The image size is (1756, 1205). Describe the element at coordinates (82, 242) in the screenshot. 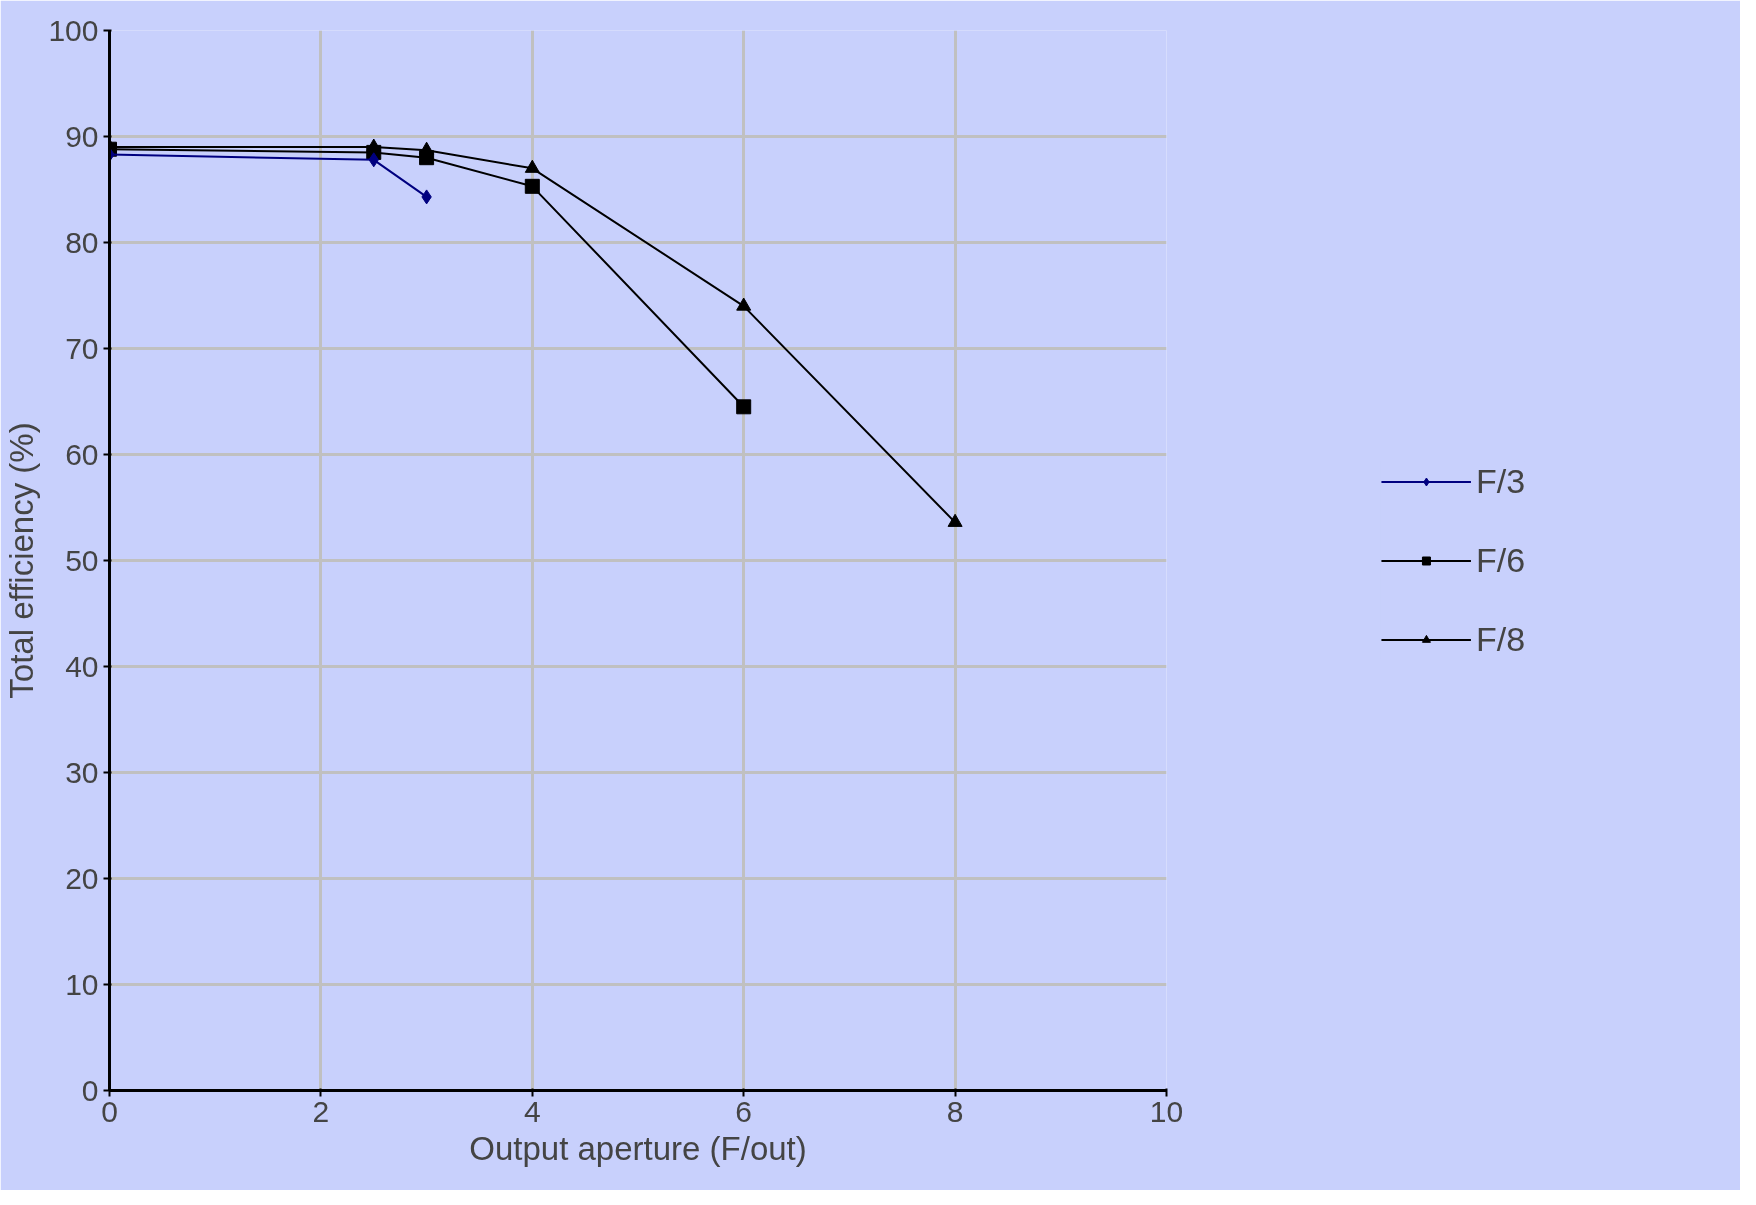

I see `y-tick-label: 80` at that location.